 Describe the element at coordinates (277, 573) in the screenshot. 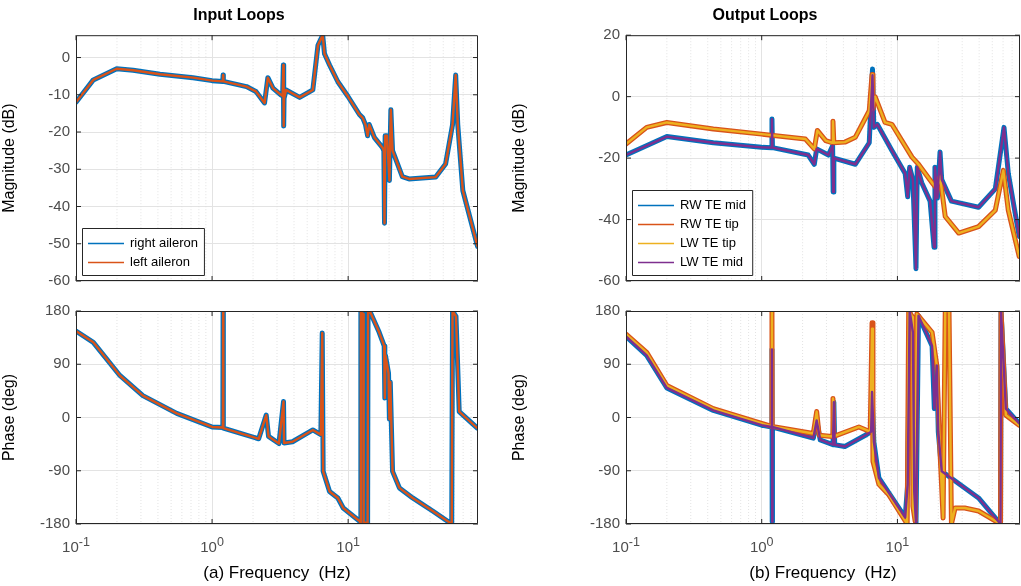

I see `x-axis-title: (a) Frequency (Hz)` at that location.